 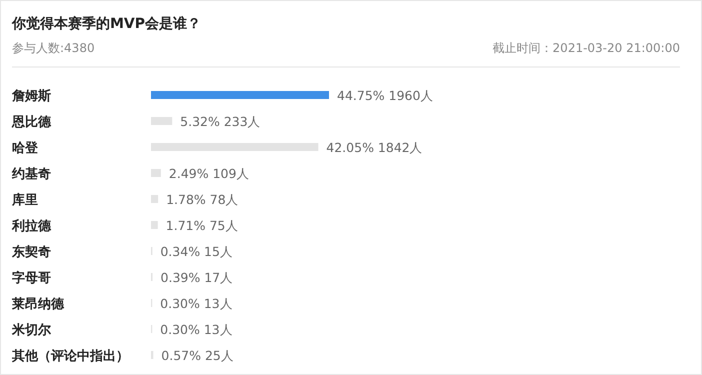 I want to click on data-label: 0.34% 15人, so click(x=196, y=251).